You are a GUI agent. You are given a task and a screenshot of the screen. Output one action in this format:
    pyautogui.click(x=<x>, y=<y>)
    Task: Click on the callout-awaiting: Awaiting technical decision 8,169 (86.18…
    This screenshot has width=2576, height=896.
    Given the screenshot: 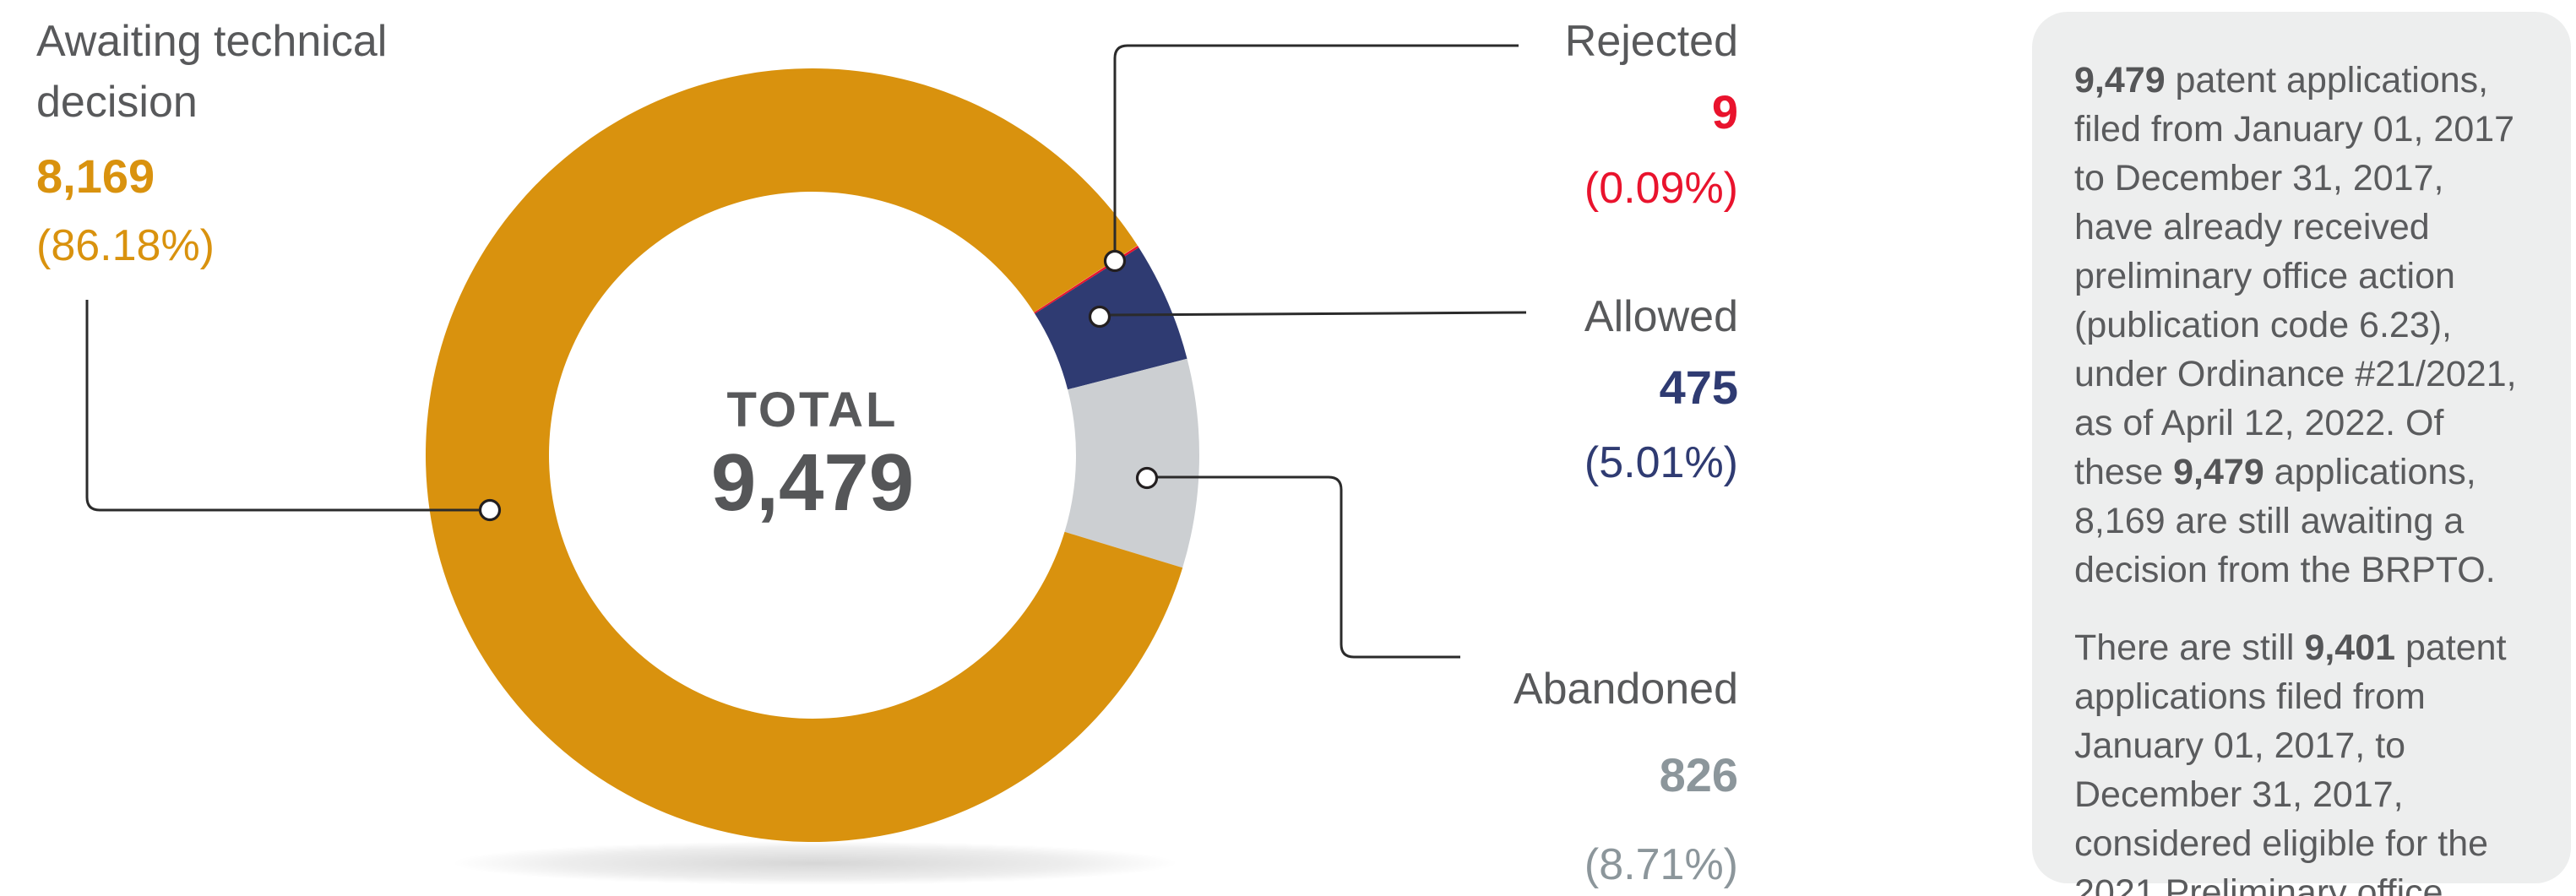 What is the action you would take?
    pyautogui.click(x=211, y=143)
    